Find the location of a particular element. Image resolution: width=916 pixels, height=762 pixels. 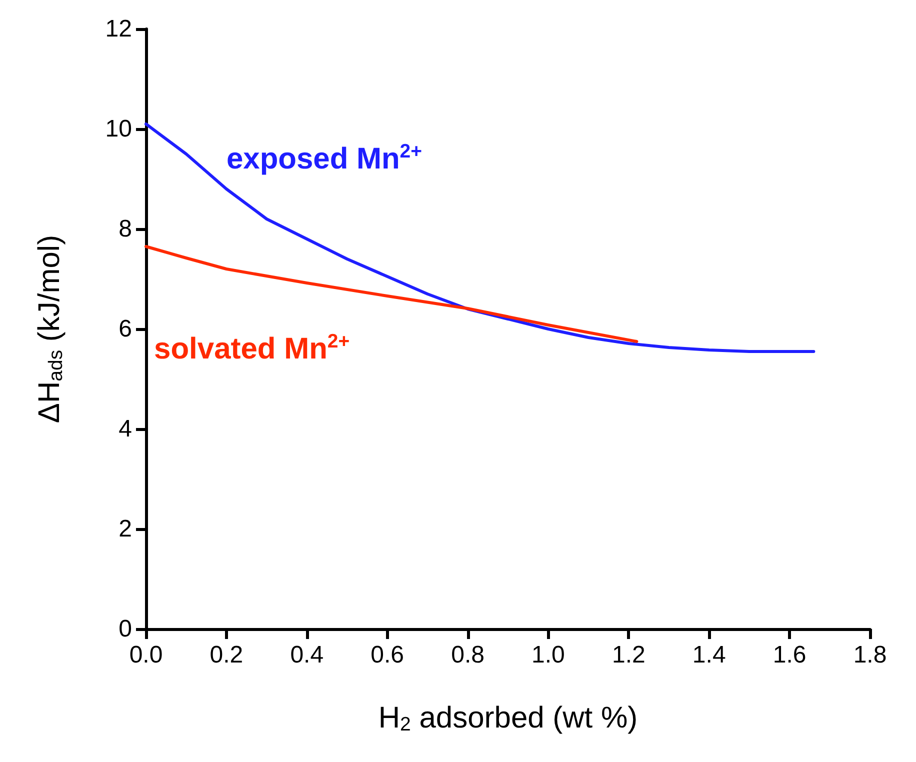

y-tick-label: 10 is located at coordinates (118, 129).